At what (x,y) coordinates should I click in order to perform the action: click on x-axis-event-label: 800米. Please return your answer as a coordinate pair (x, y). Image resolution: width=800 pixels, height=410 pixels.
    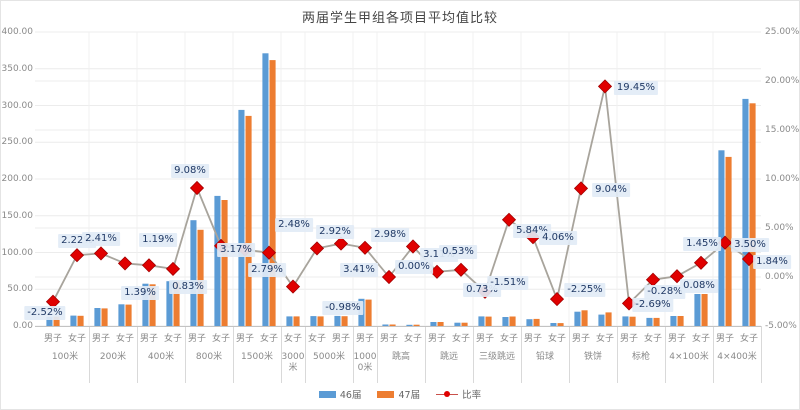
    Looking at the image, I should click on (209, 357).